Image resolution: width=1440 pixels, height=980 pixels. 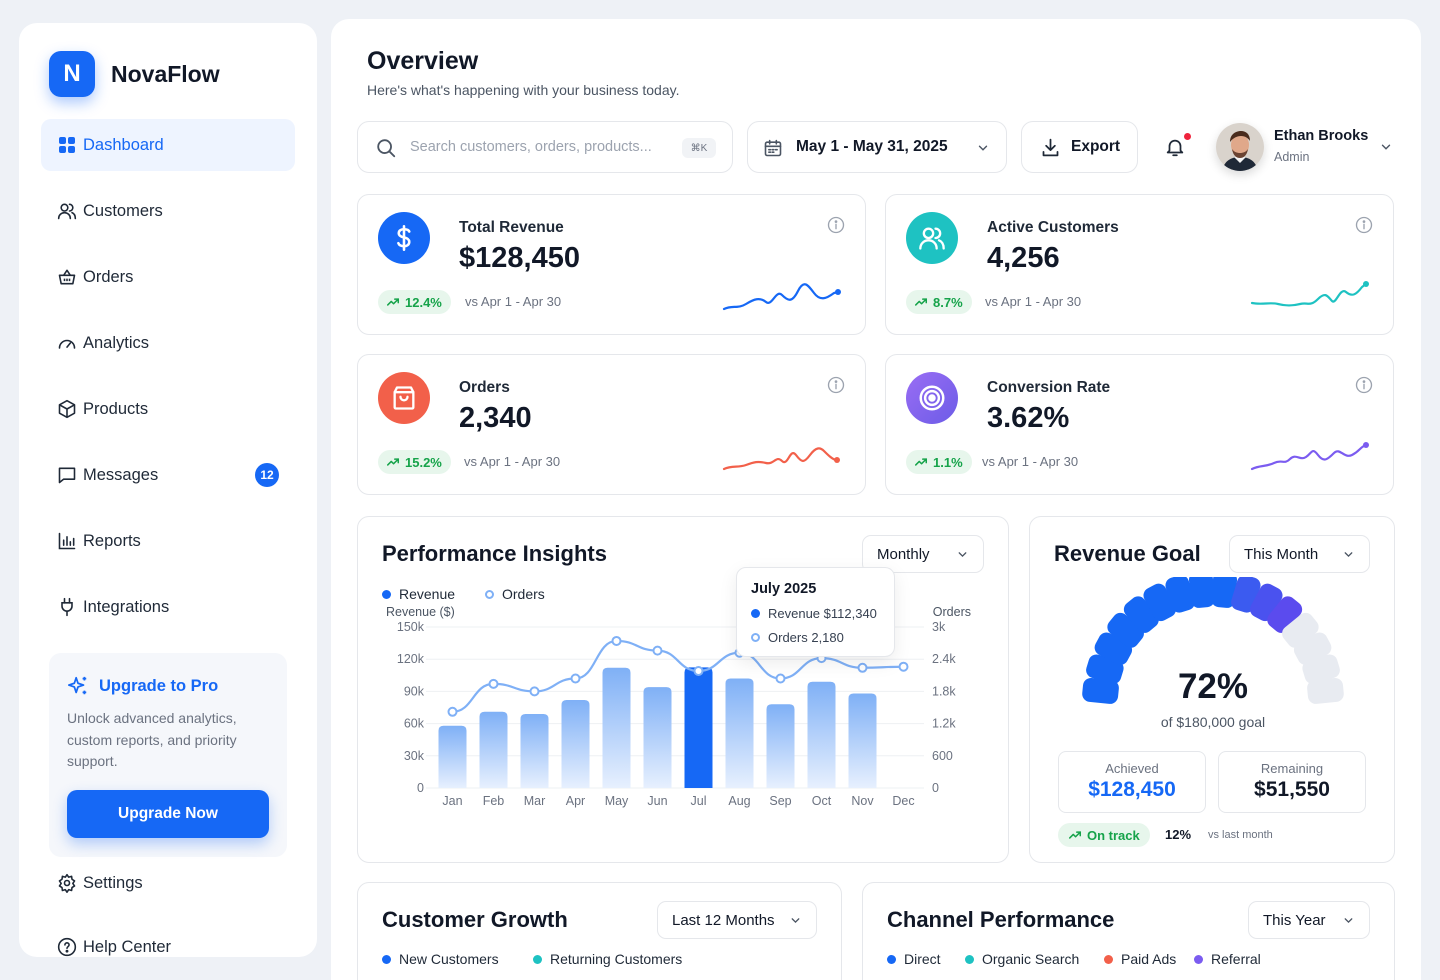 What do you see at coordinates (914, 959) in the screenshot?
I see `legend-direct: Direct` at bounding box center [914, 959].